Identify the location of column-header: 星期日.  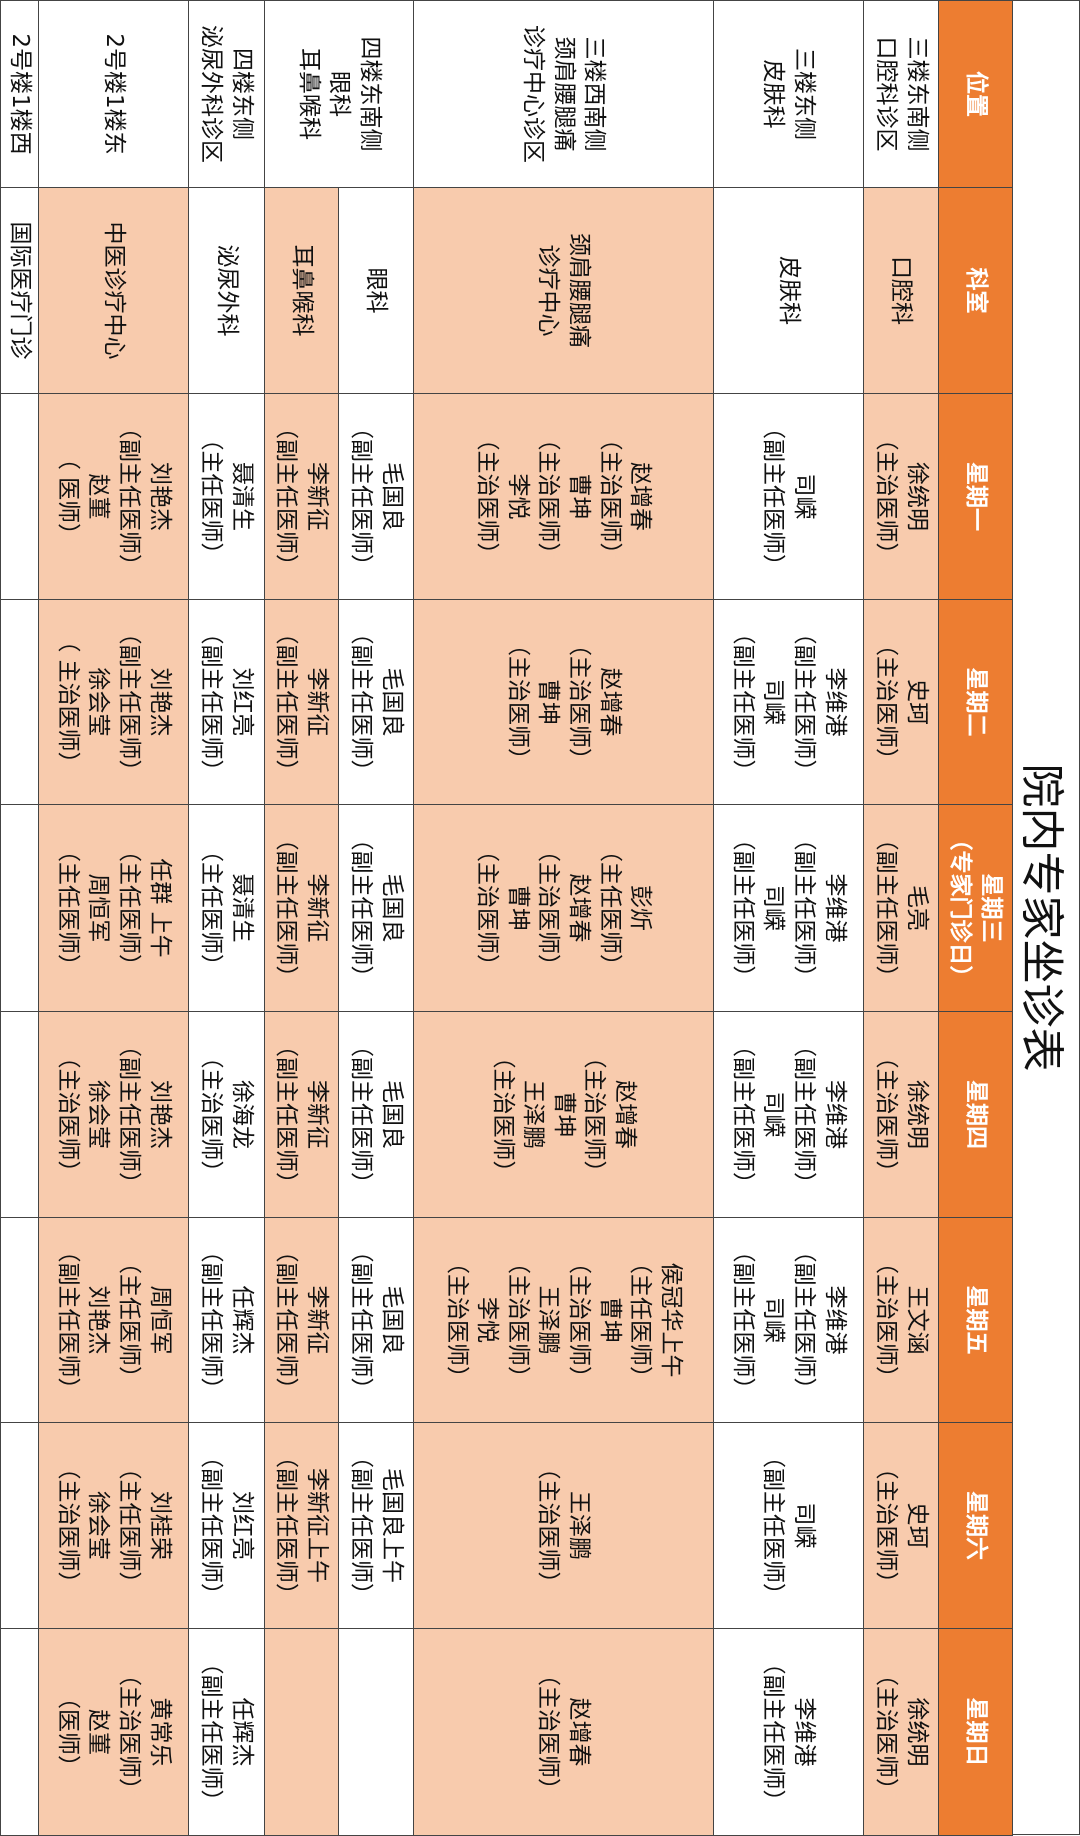
(975, 1732).